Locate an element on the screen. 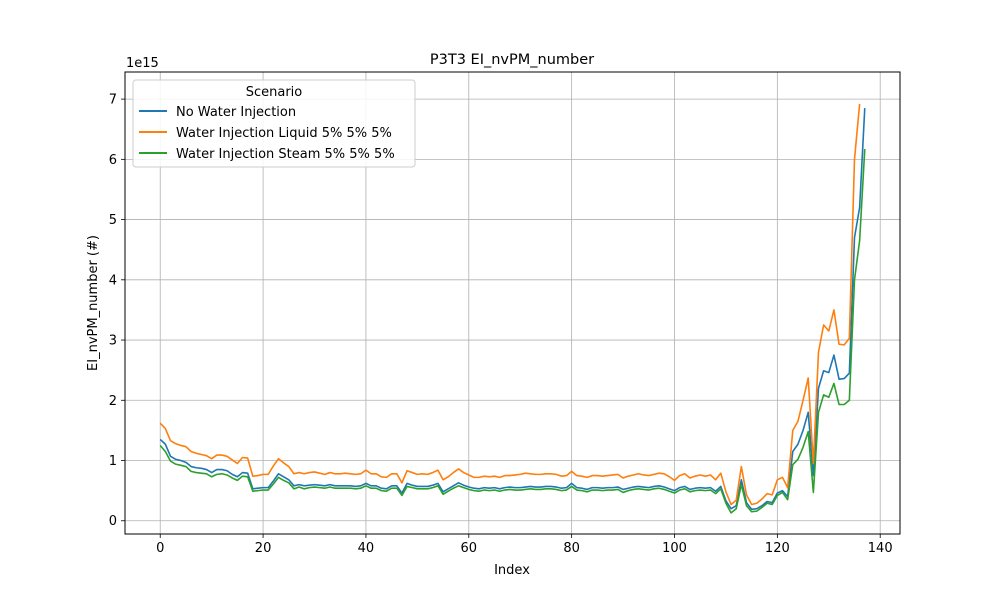  x-tick-label: 60 is located at coordinates (469, 548).